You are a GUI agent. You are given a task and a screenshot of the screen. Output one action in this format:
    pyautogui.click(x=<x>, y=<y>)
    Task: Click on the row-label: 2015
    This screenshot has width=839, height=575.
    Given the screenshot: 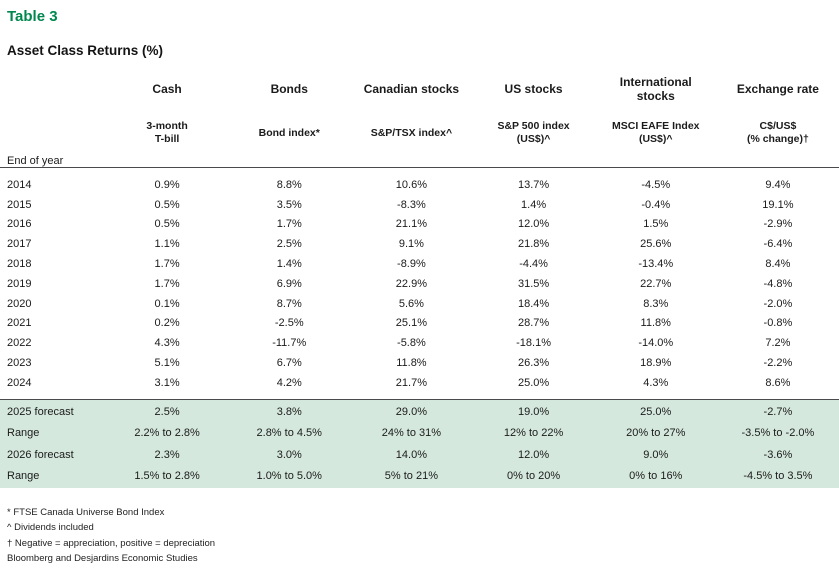 What is the action you would take?
    pyautogui.click(x=19, y=204)
    